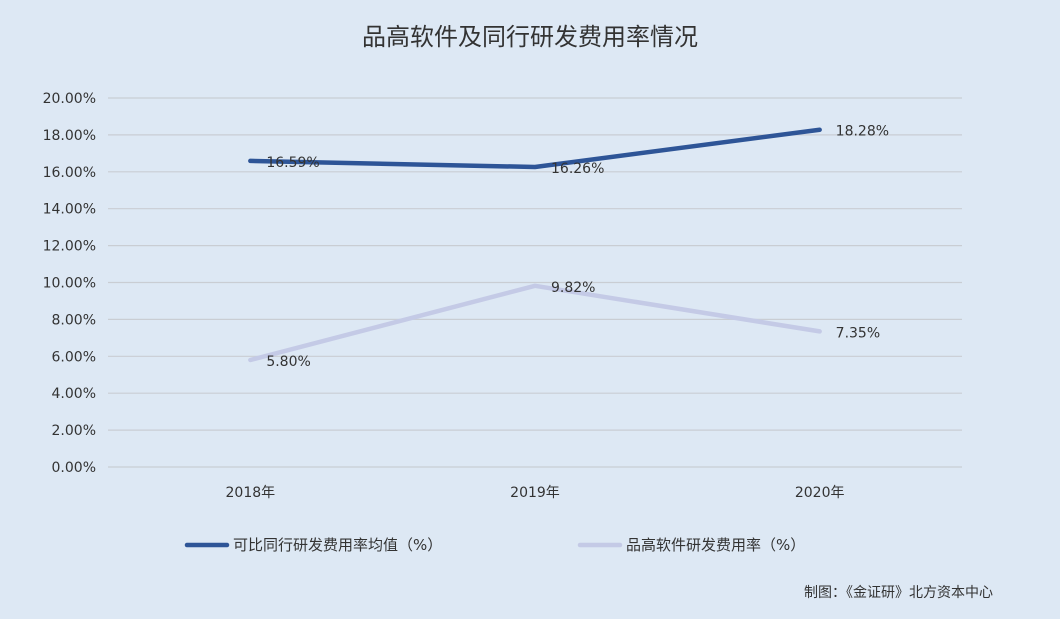 The width and height of the screenshot is (1060, 619). Describe the element at coordinates (715, 545) in the screenshot. I see `legend-label: 品高软件研发费用率（%）` at that location.